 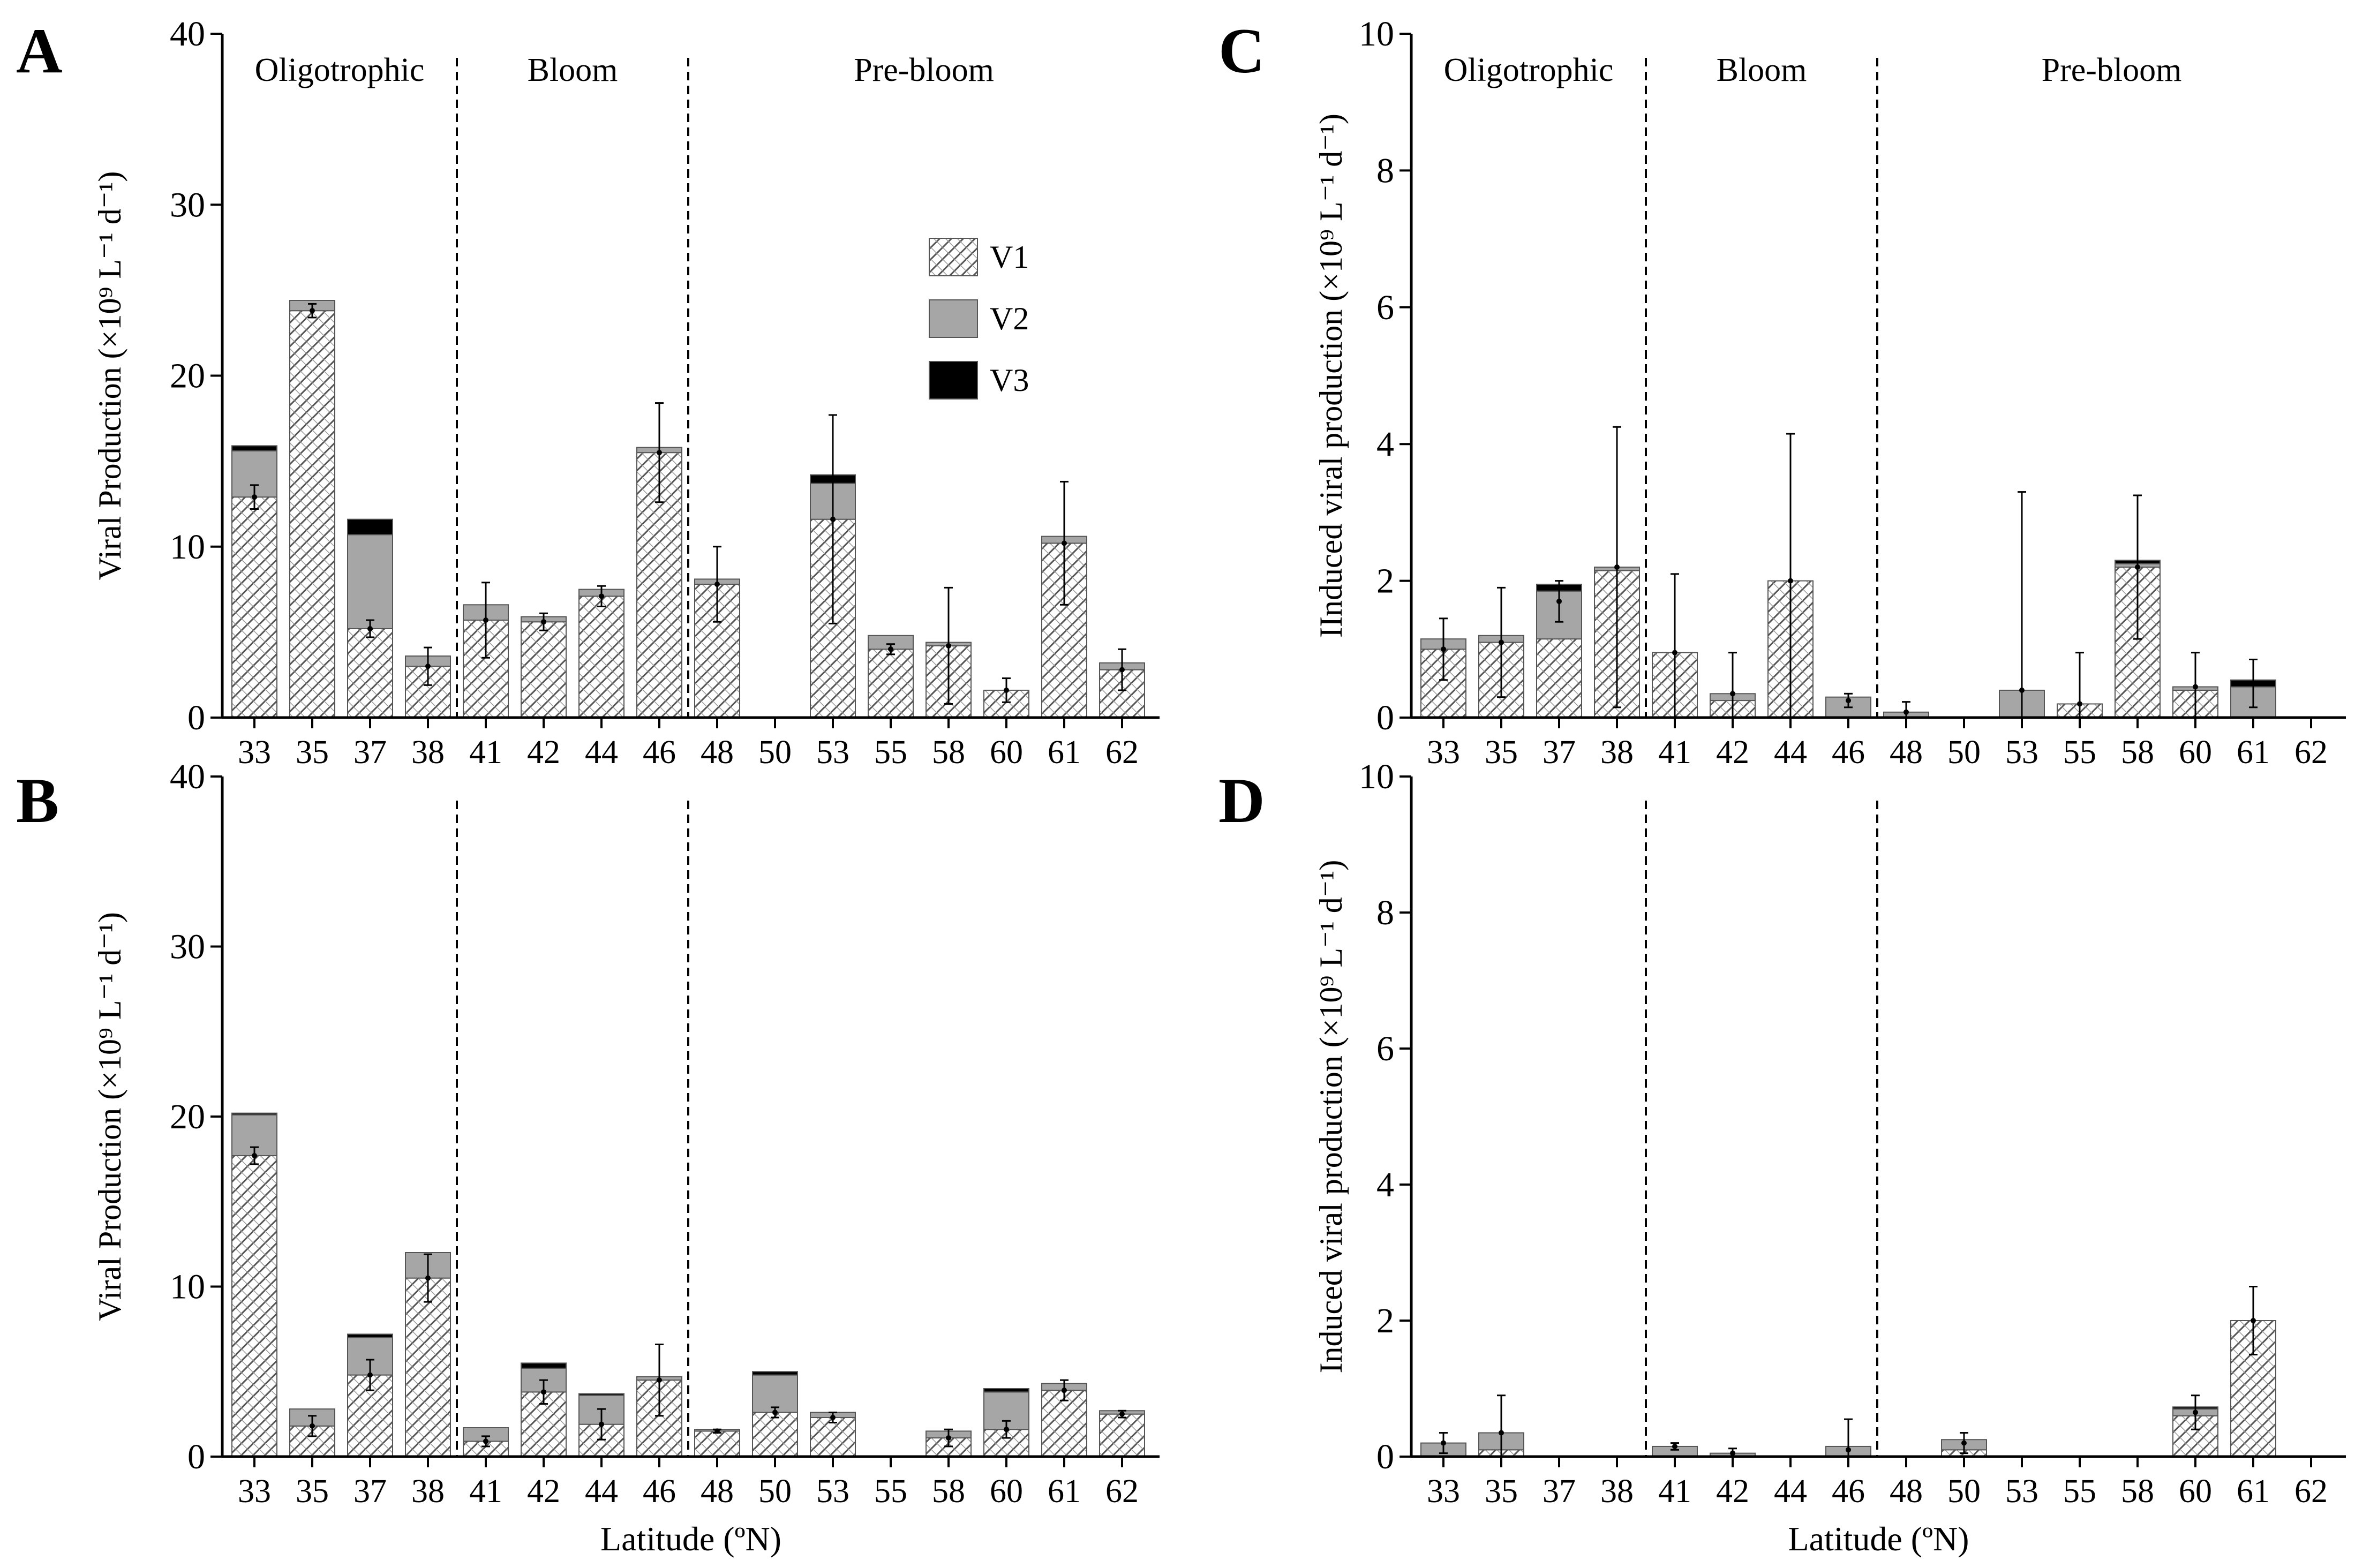 I want to click on y-axis-title: Induced viral production (×10⁹ L⁻¹ d⁻¹), so click(x=1331, y=1117).